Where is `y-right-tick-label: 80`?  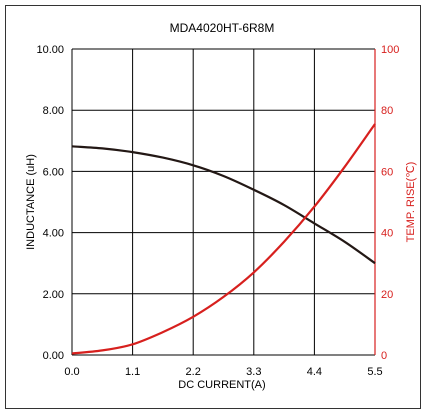 y-right-tick-label: 80 is located at coordinates (387, 111).